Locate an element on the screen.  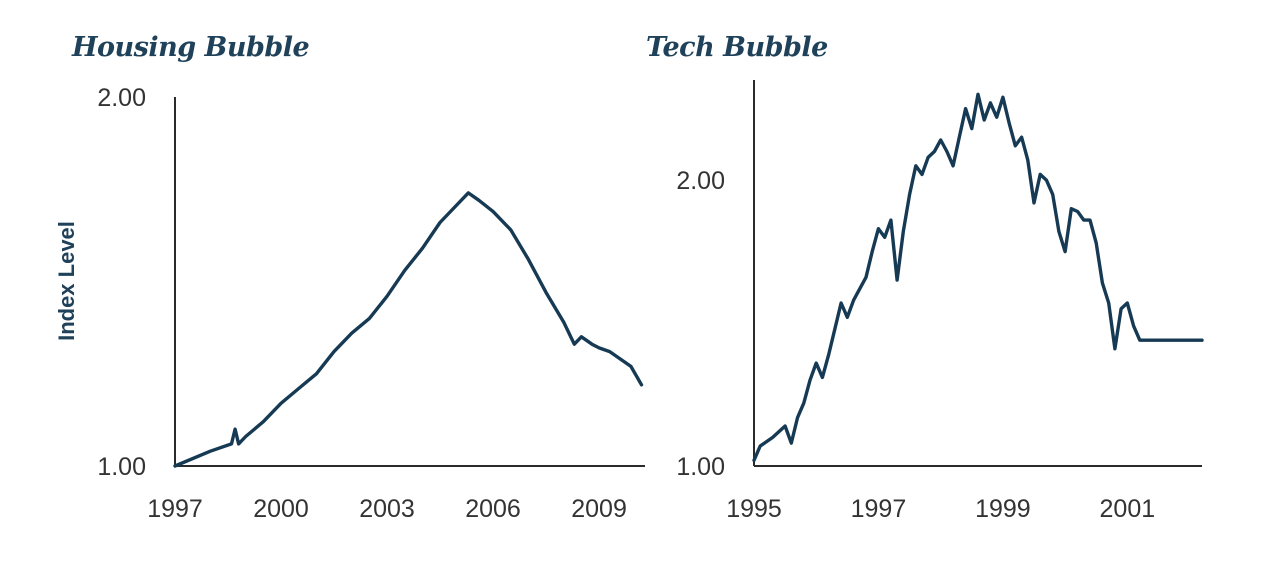
housing-x-tick-label: 2000 is located at coordinates (281, 509).